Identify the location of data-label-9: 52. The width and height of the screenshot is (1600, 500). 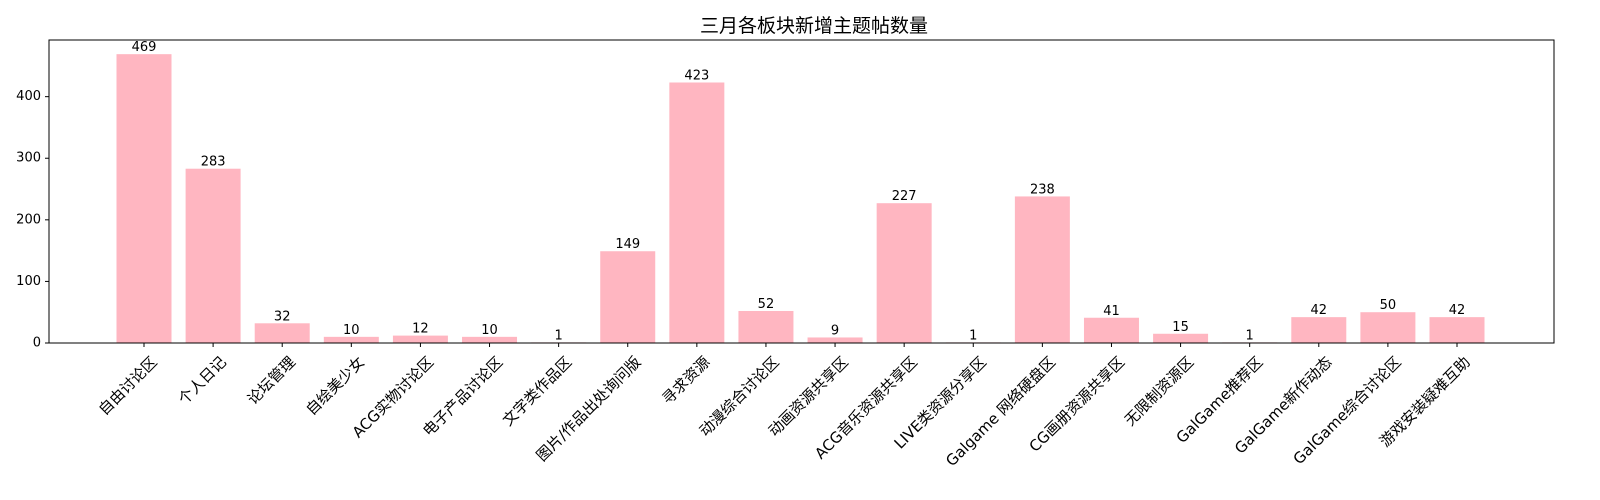
(766, 304).